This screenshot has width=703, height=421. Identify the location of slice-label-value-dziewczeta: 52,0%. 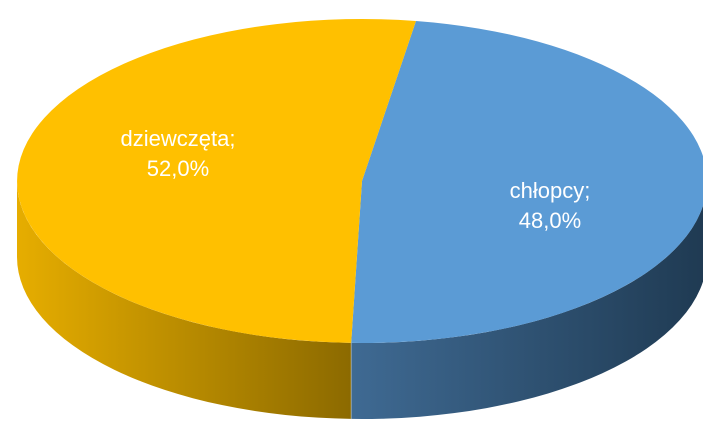
(178, 168).